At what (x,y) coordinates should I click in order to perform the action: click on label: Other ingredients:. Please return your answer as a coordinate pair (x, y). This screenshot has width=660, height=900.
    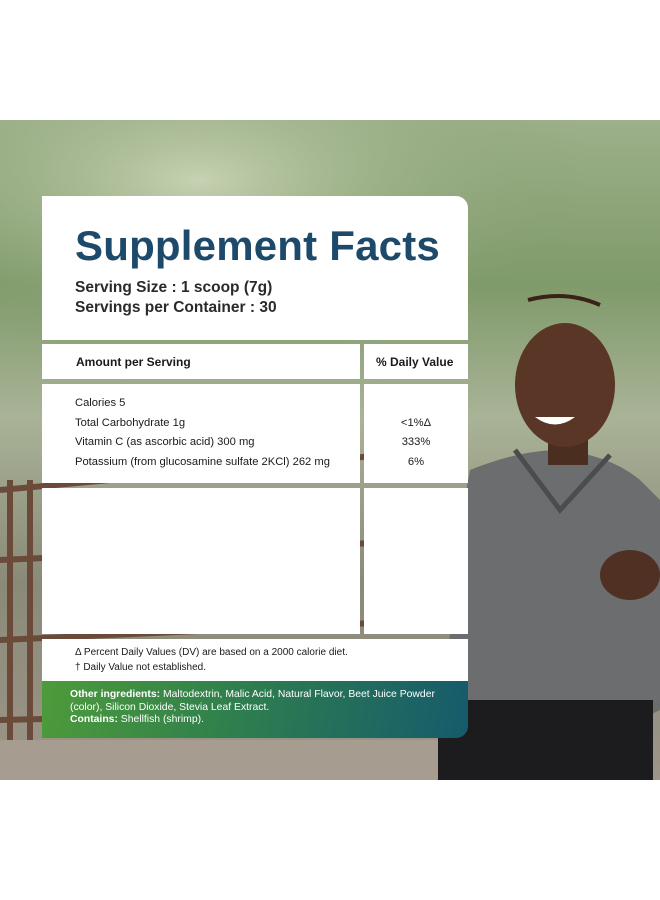
    Looking at the image, I should click on (115, 694).